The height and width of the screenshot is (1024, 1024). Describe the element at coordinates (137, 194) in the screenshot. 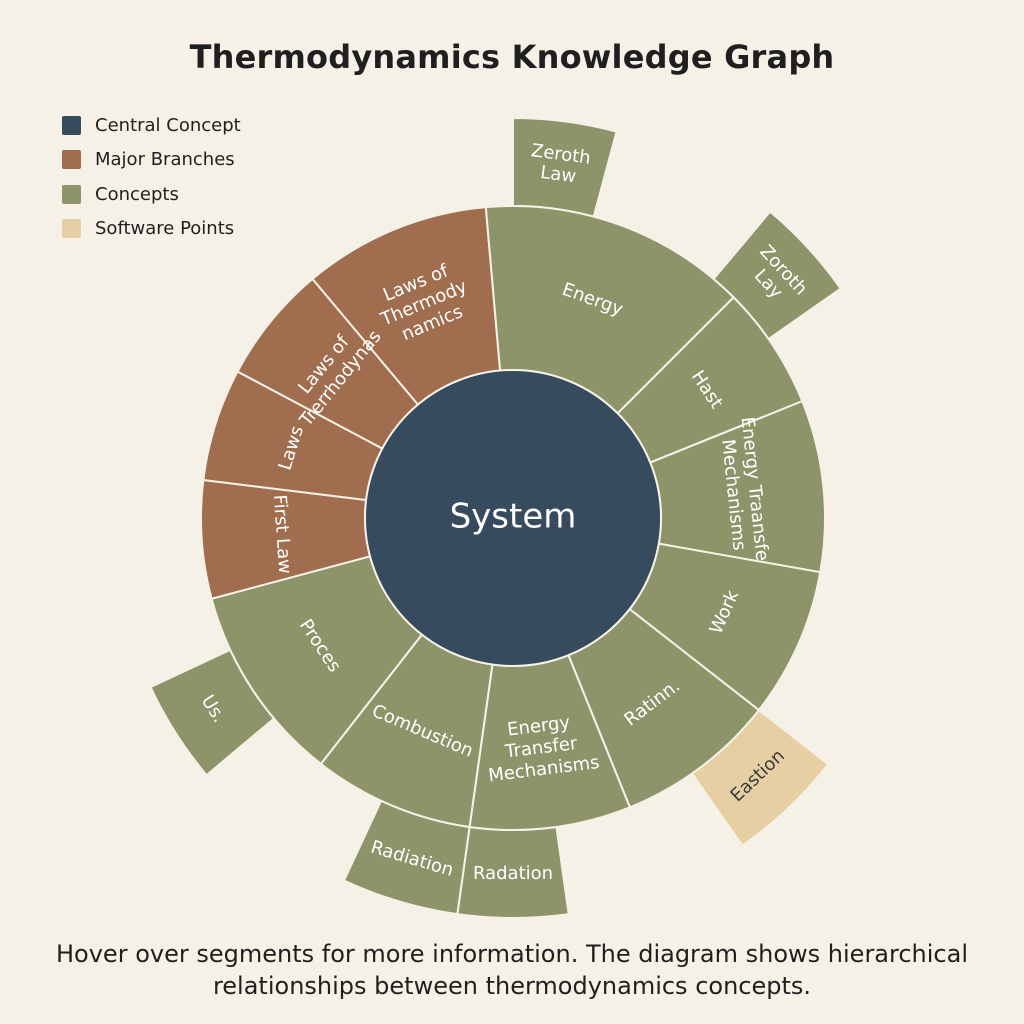

I see `legend-label: Concepts` at that location.